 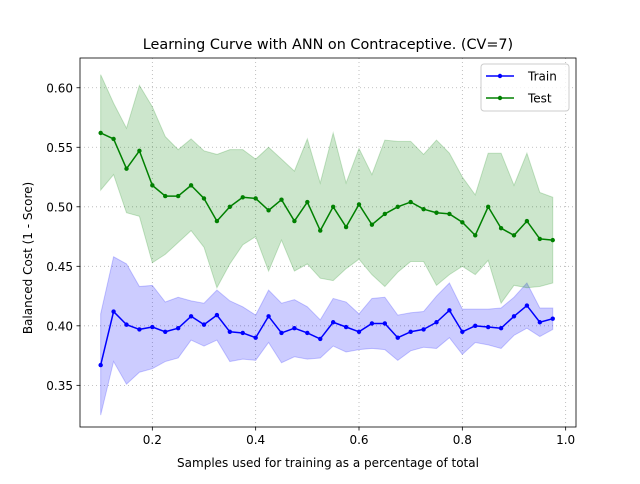 What do you see at coordinates (59, 267) in the screenshot?
I see `y-tick-label: 0.45` at bounding box center [59, 267].